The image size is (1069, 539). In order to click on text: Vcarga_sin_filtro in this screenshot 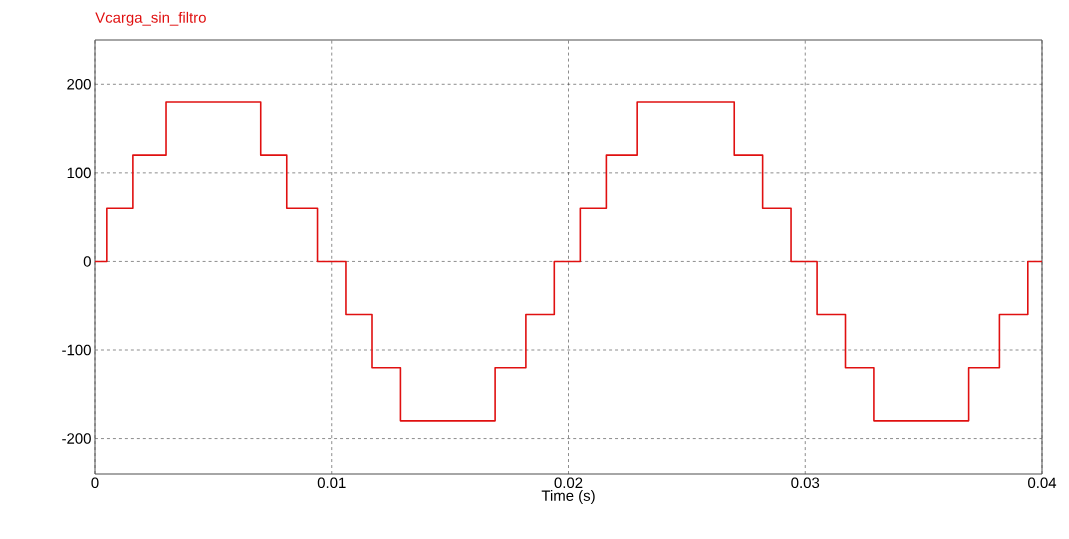, I will do `click(150, 18)`.